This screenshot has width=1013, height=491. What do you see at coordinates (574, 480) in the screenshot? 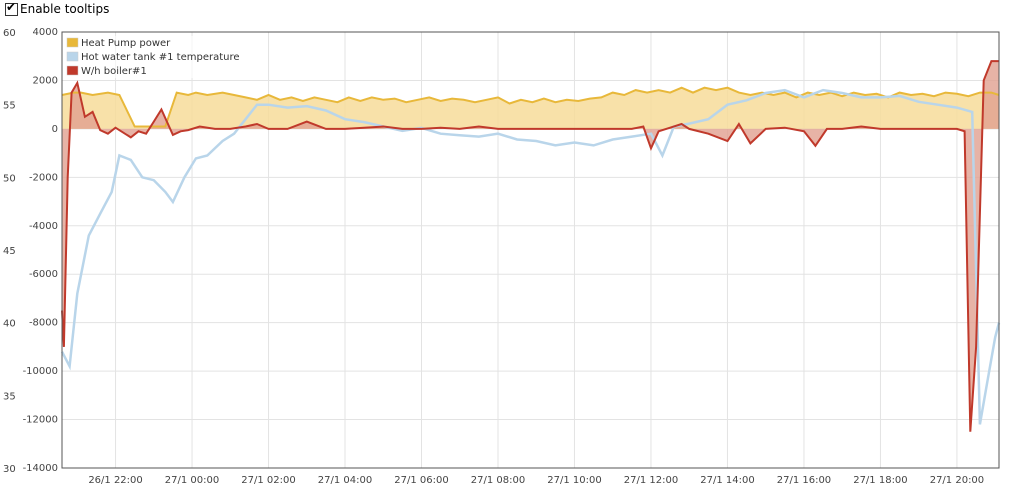
I see `x-tick-label: 27/1 10:00` at bounding box center [574, 480].